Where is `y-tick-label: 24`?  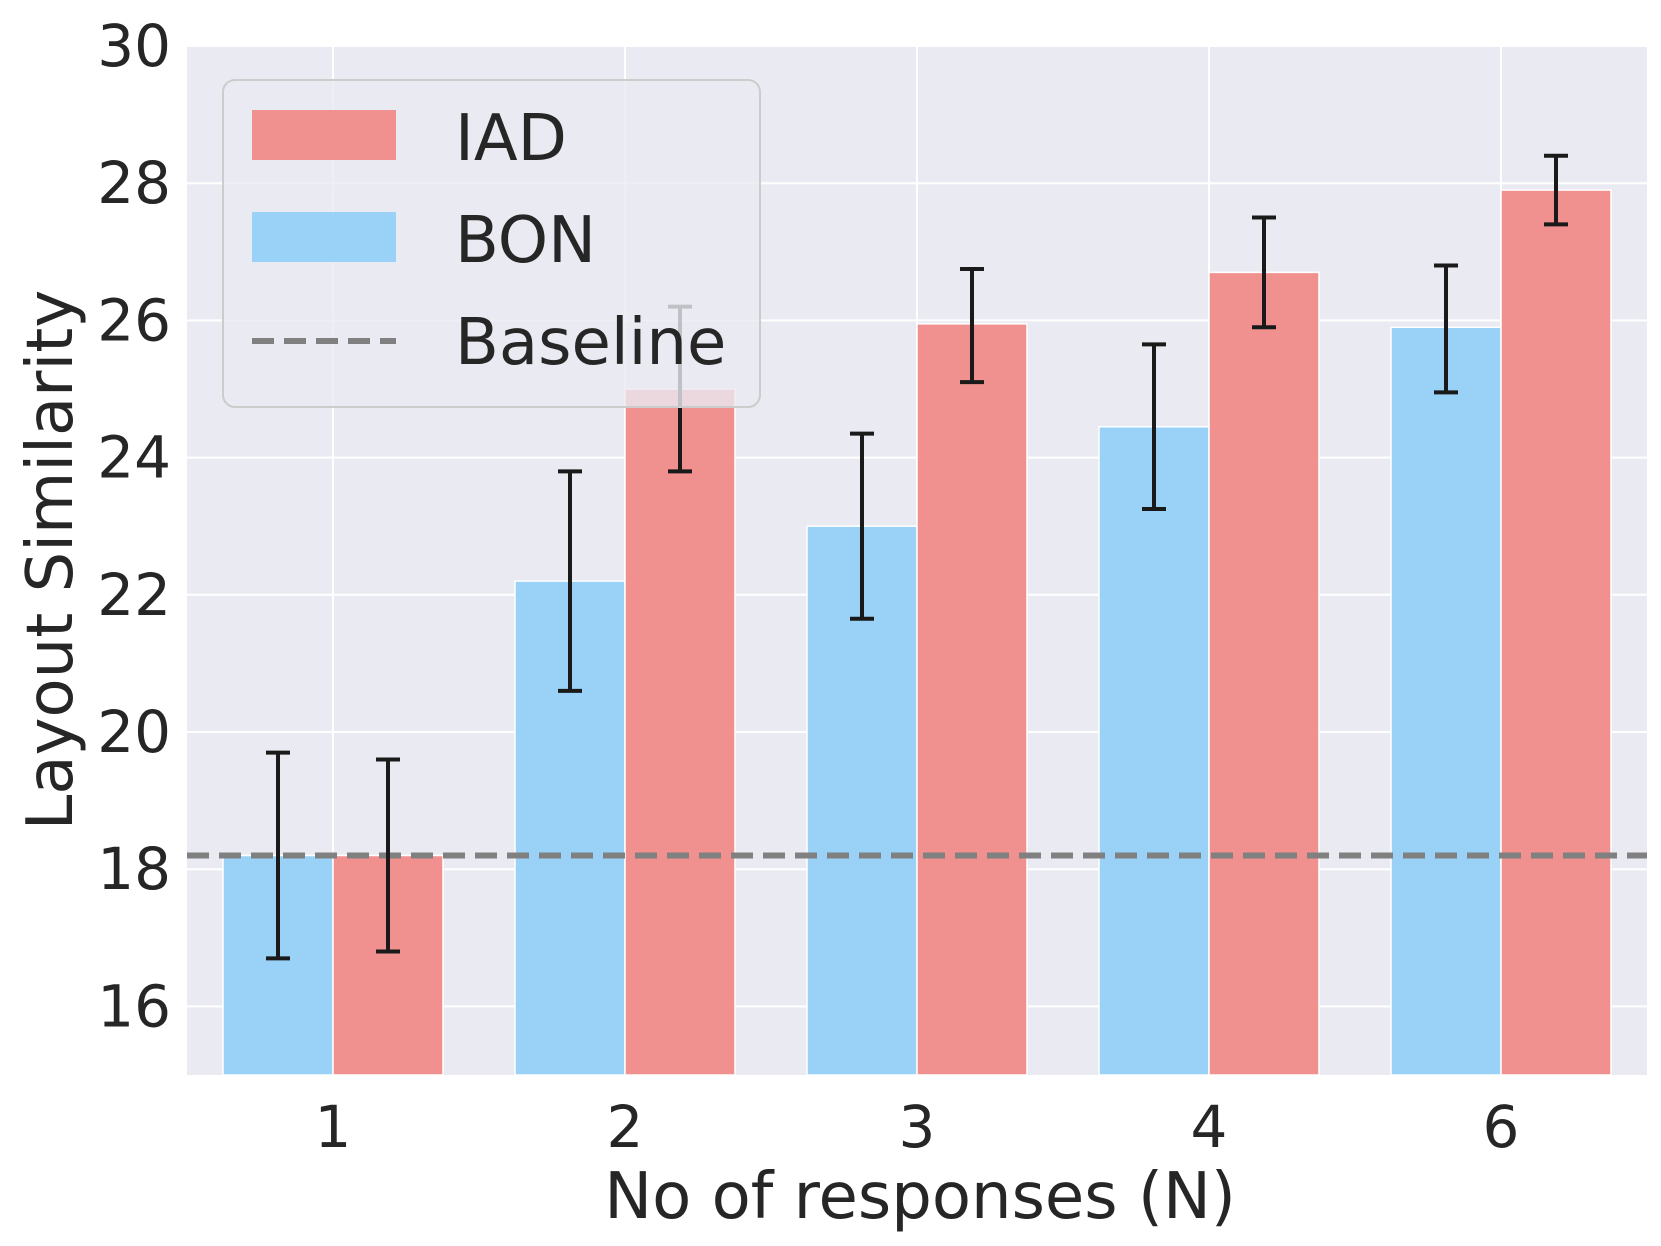
y-tick-label: 24 is located at coordinates (134, 458).